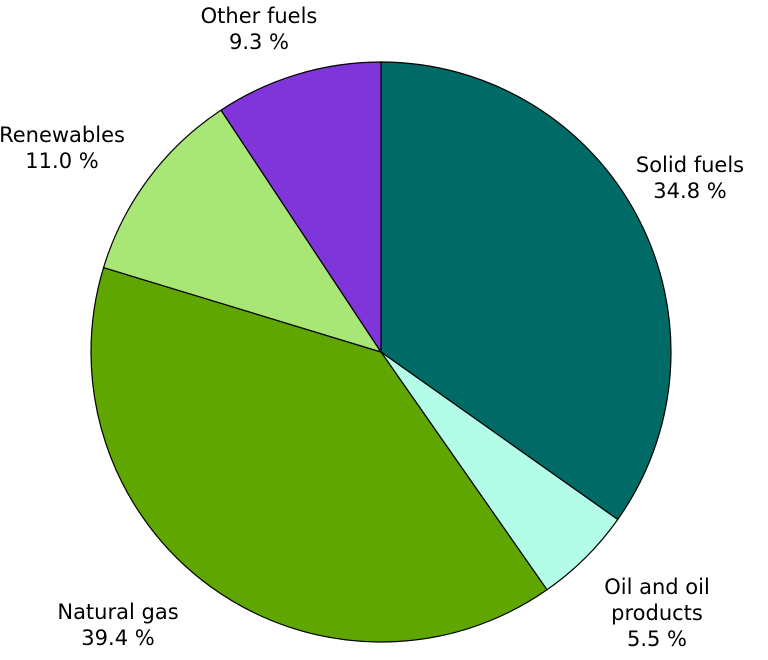  What do you see at coordinates (690, 191) in the screenshot?
I see `value-label: 34.8 %` at bounding box center [690, 191].